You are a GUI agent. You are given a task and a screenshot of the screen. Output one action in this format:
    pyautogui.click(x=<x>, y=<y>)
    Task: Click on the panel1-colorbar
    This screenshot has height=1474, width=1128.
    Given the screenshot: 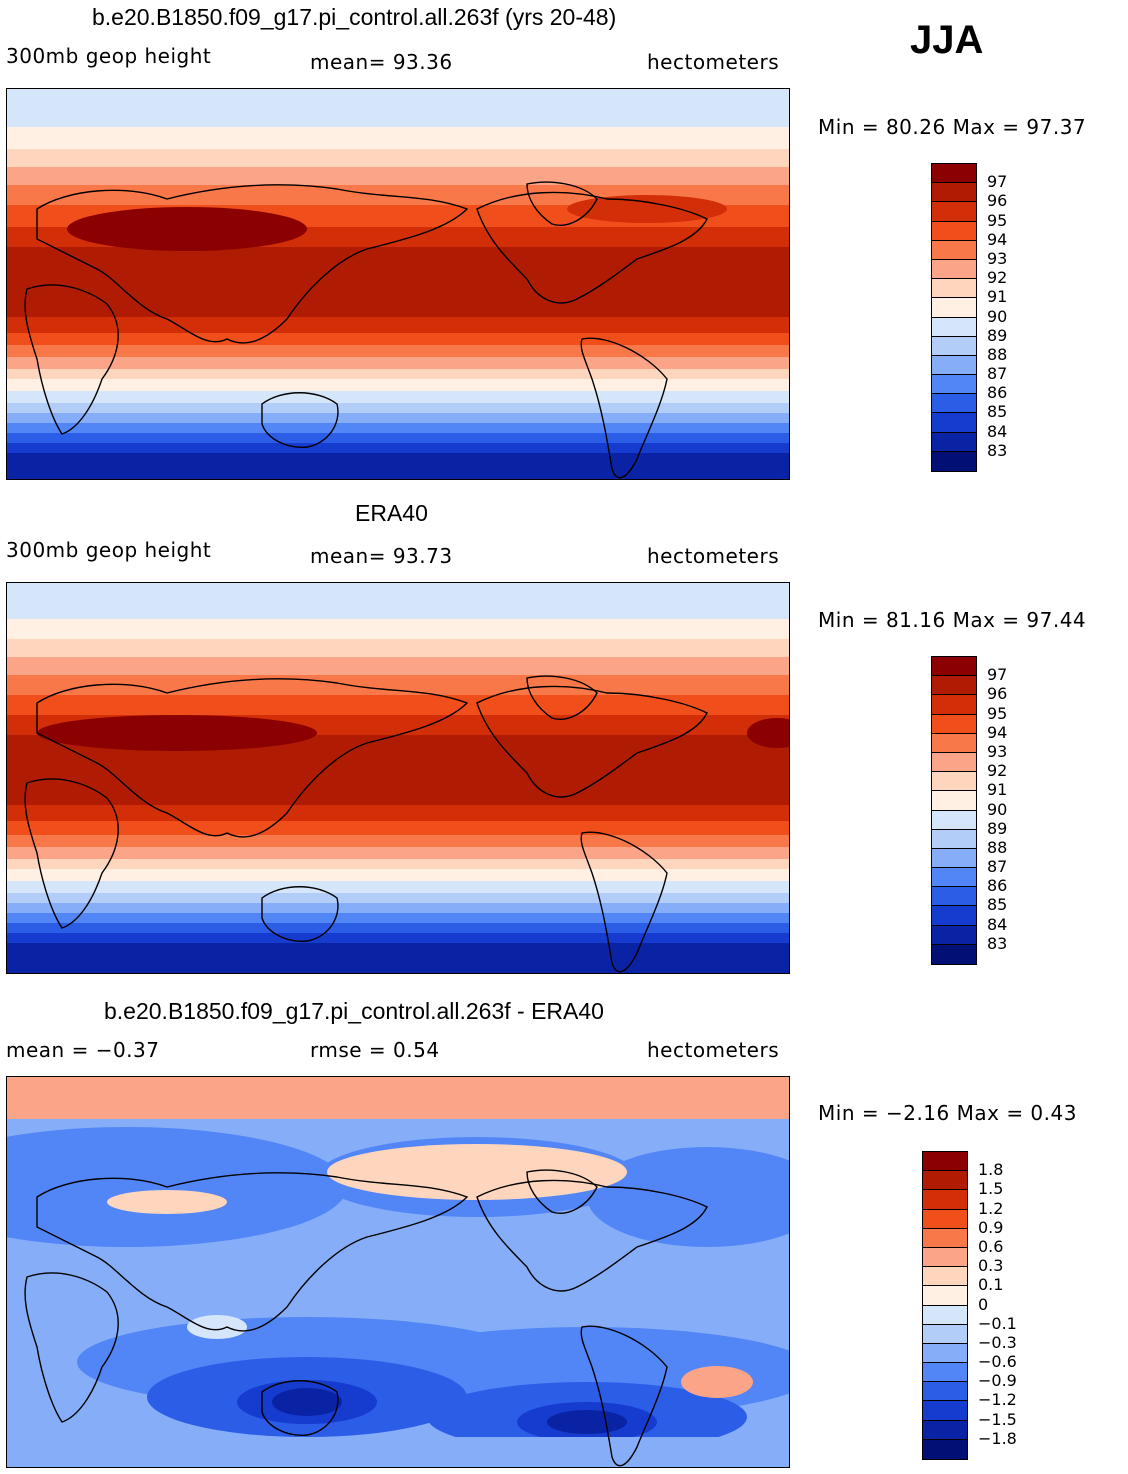 What is the action you would take?
    pyautogui.click(x=954, y=317)
    